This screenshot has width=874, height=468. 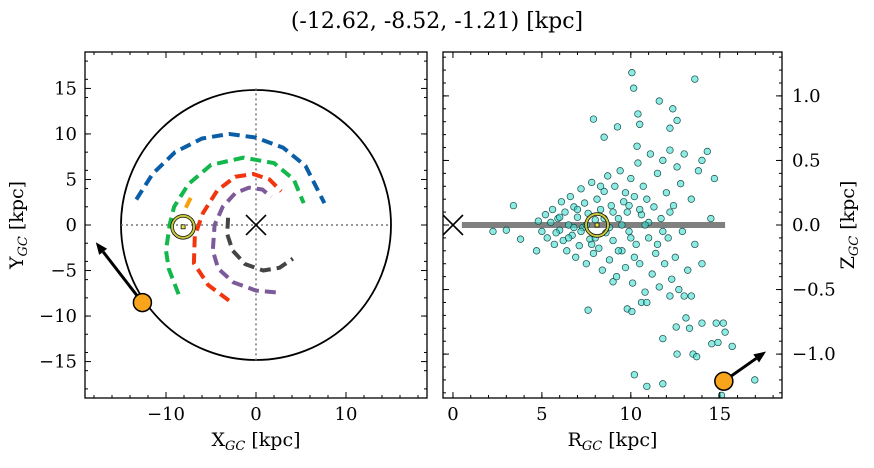 I want to click on y-tick-label: 15, so click(x=65, y=88).